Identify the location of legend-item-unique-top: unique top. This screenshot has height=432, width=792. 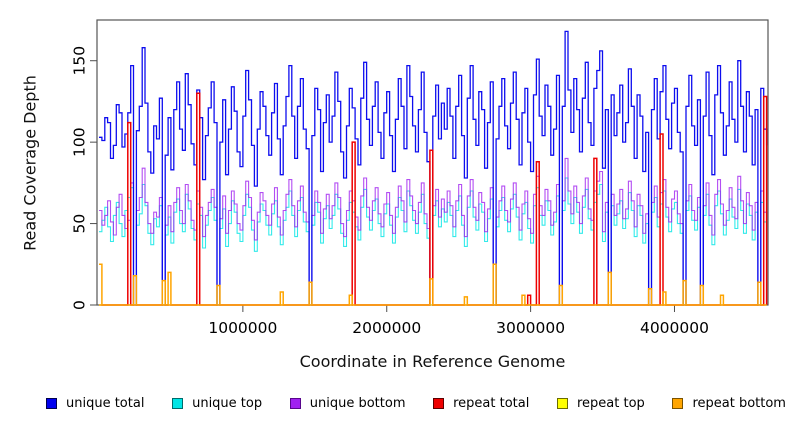
(217, 403).